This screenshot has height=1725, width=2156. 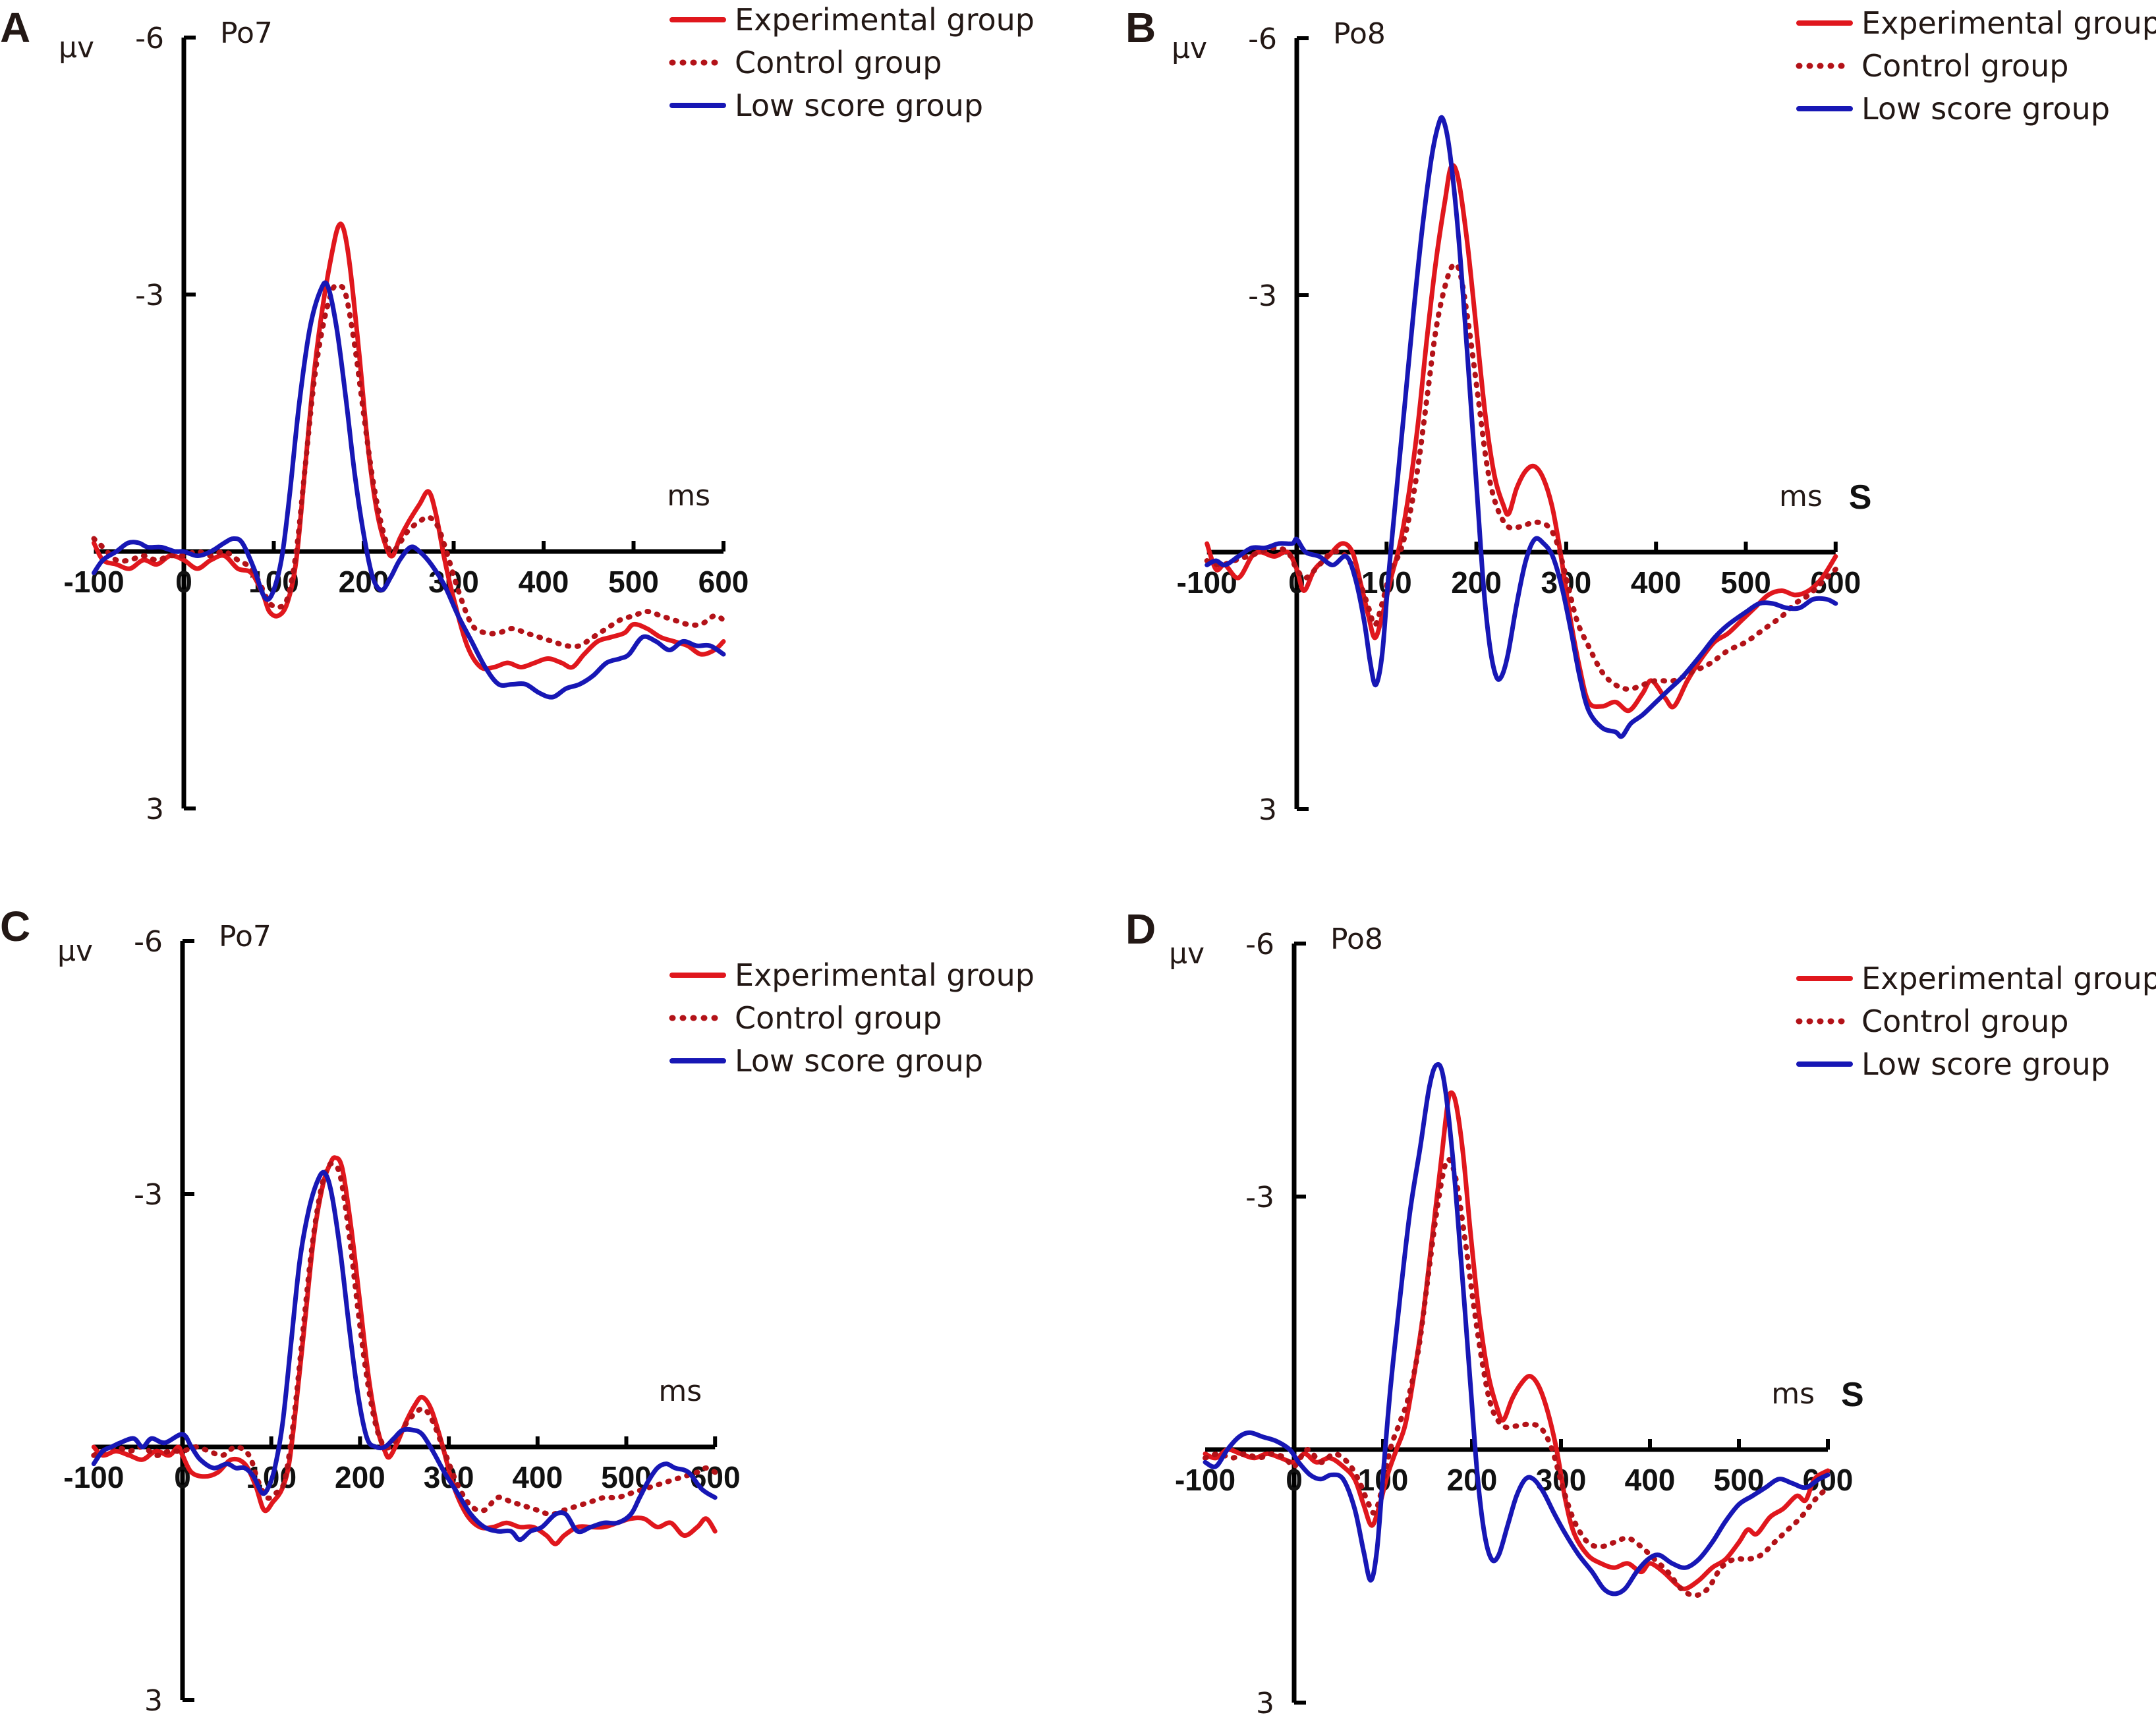 What do you see at coordinates (15, 927) in the screenshot?
I see `panel-letter: C` at bounding box center [15, 927].